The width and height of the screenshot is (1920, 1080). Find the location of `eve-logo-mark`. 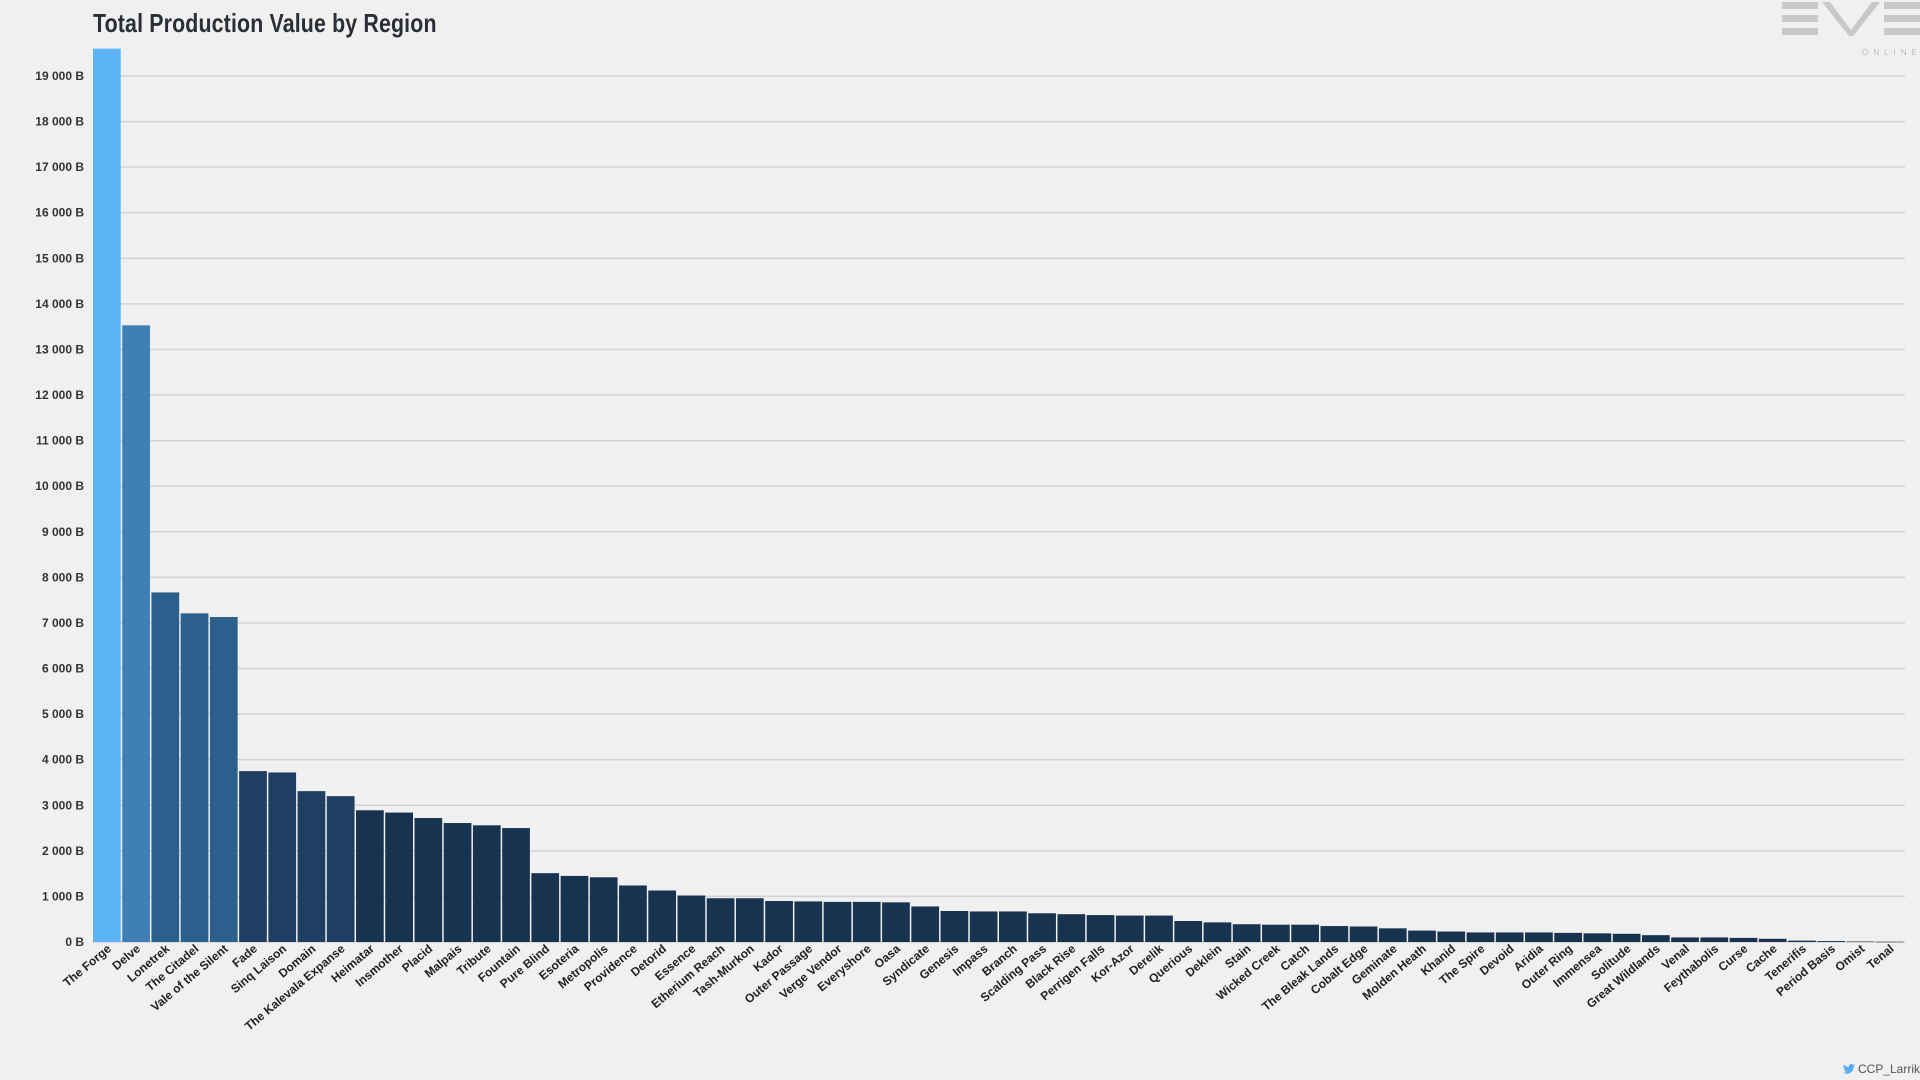

eve-logo-mark is located at coordinates (1851, 19).